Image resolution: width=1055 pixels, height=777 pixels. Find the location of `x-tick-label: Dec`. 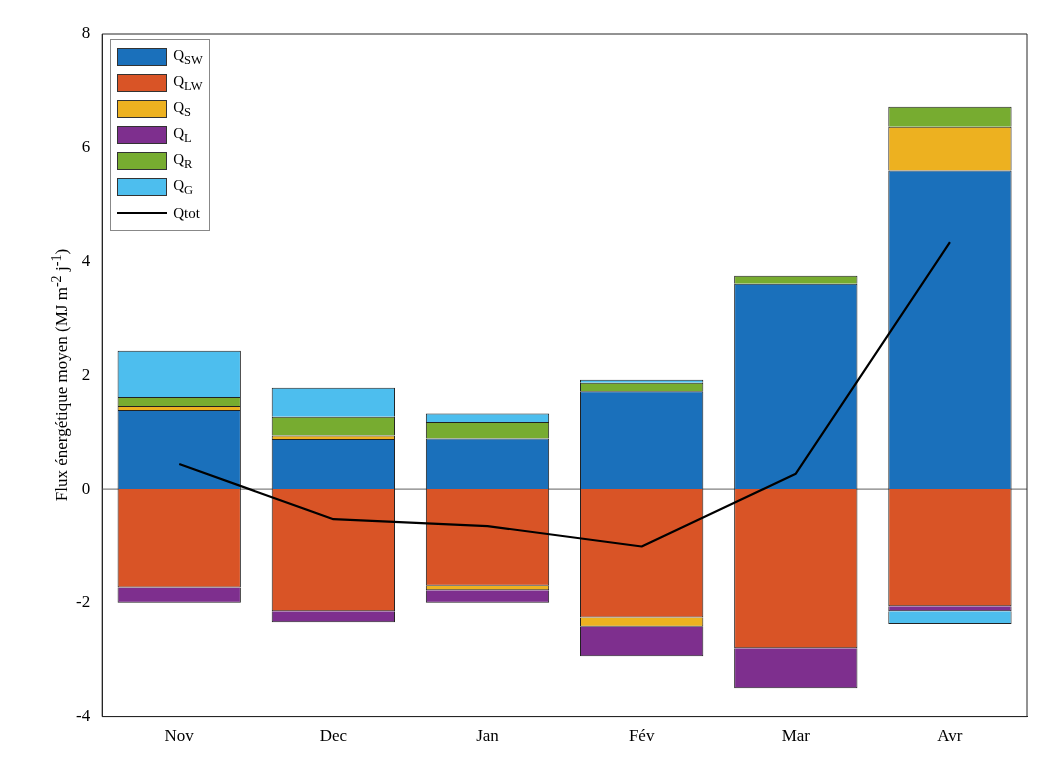

x-tick-label: Dec is located at coordinates (333, 736).